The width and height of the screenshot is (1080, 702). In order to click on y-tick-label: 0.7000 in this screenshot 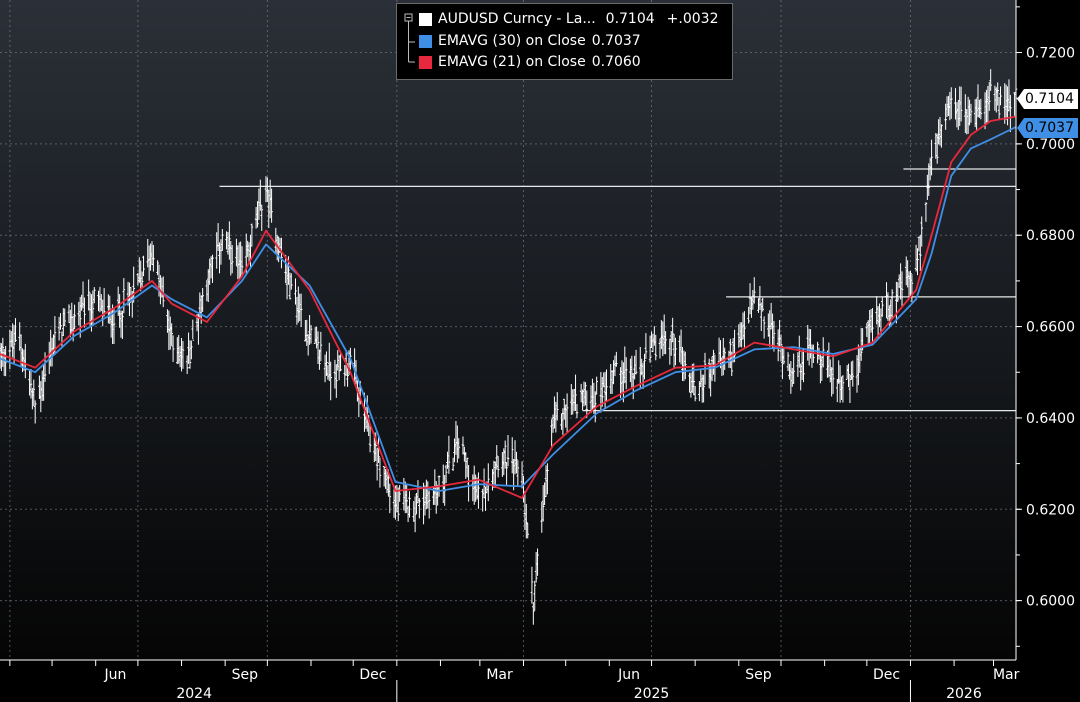, I will do `click(1050, 145)`.